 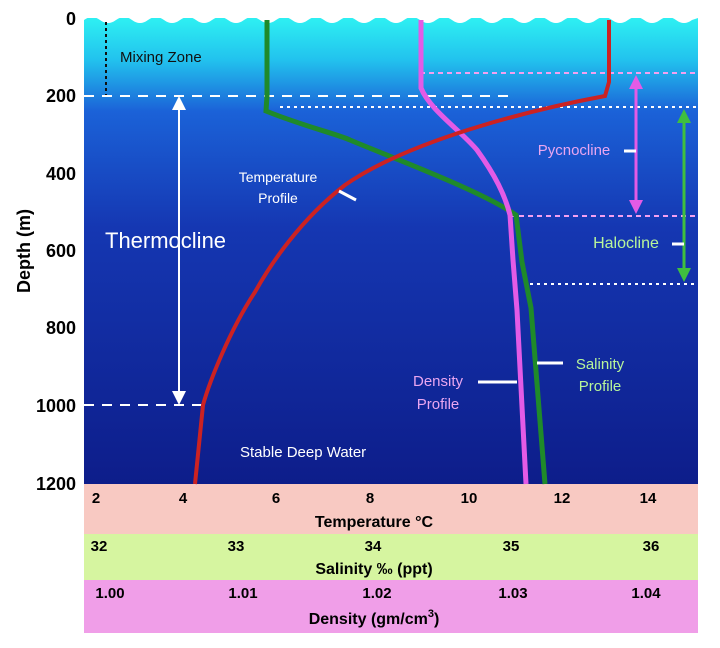 I want to click on density-tick-label: 1.02, so click(x=376, y=593).